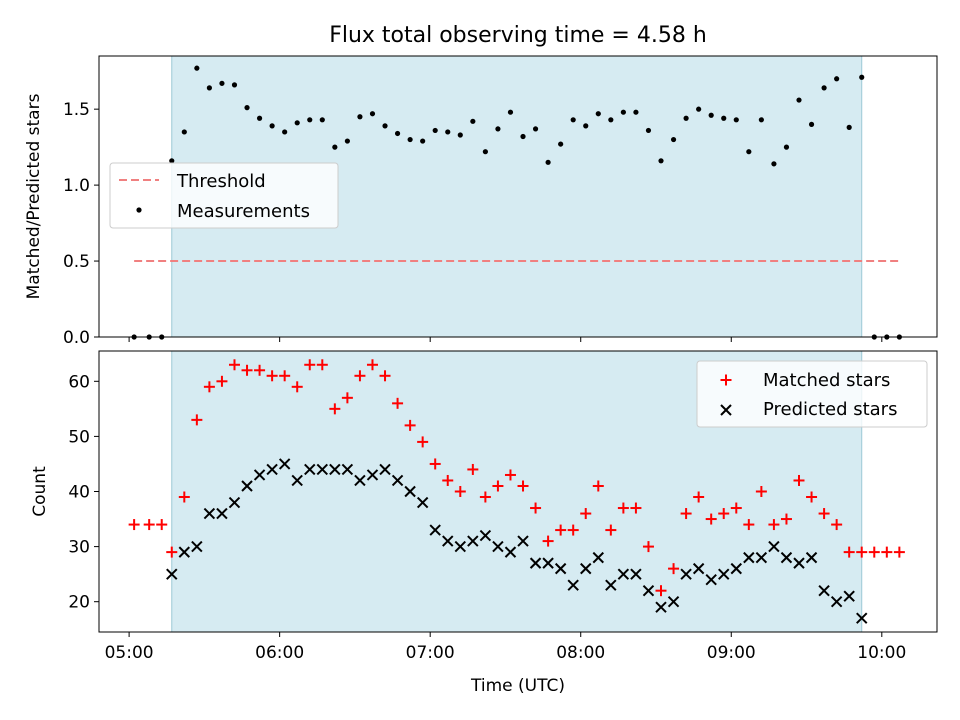 Image resolution: width=960 pixels, height=720 pixels. I want to click on legend-plus-marker, so click(726, 380).